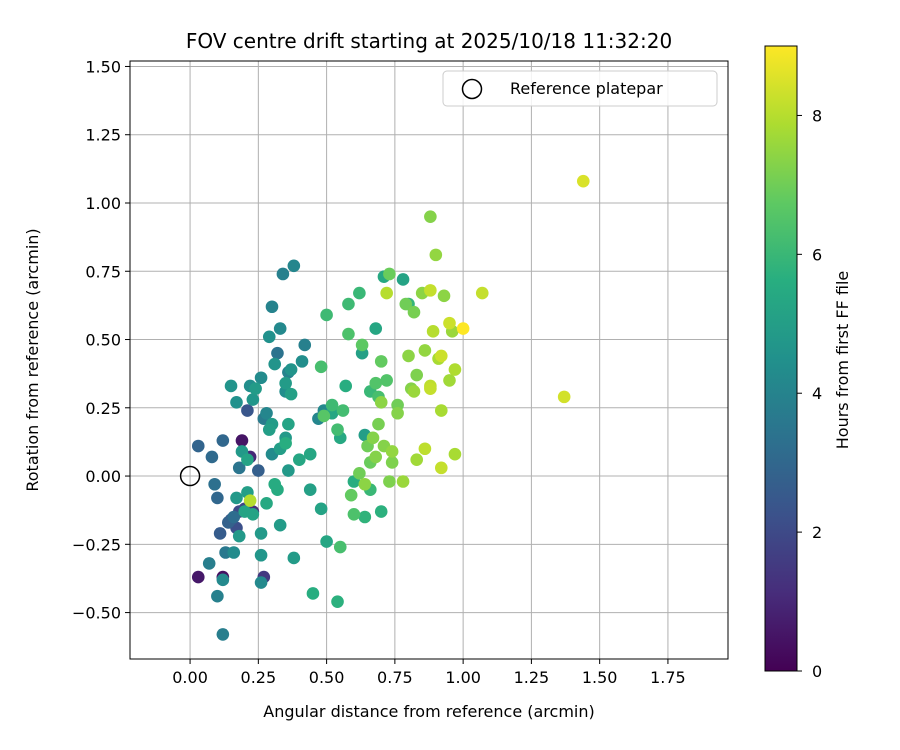 The image size is (900, 750). What do you see at coordinates (103, 476) in the screenshot?
I see `y-tick-label: 0.00` at bounding box center [103, 476].